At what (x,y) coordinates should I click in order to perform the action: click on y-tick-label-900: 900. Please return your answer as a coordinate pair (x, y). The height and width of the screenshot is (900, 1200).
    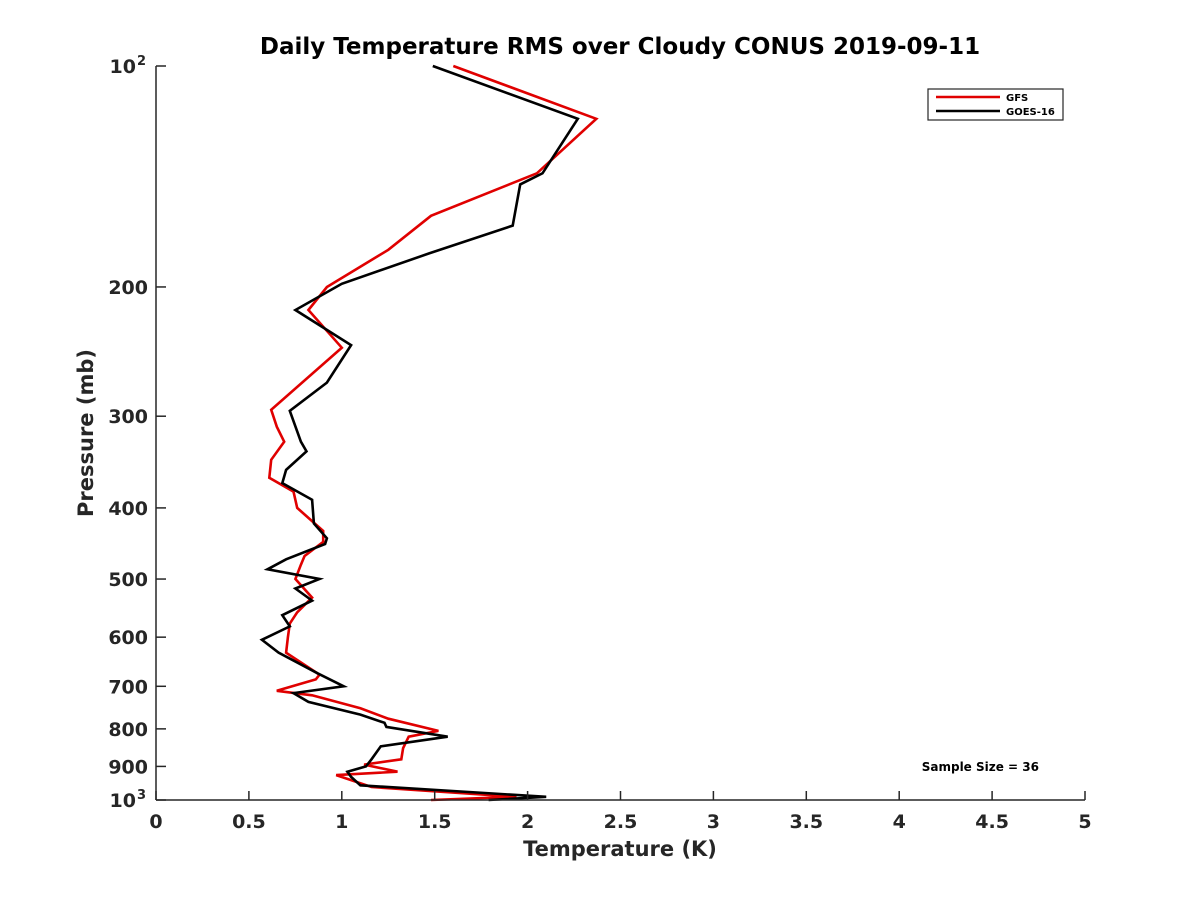
    Looking at the image, I should click on (128, 767).